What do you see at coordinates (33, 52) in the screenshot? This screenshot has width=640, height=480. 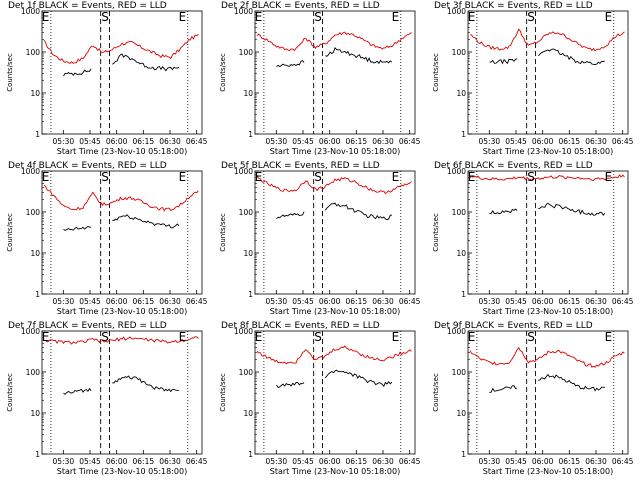 I see `y-tick-label: 100` at bounding box center [33, 52].